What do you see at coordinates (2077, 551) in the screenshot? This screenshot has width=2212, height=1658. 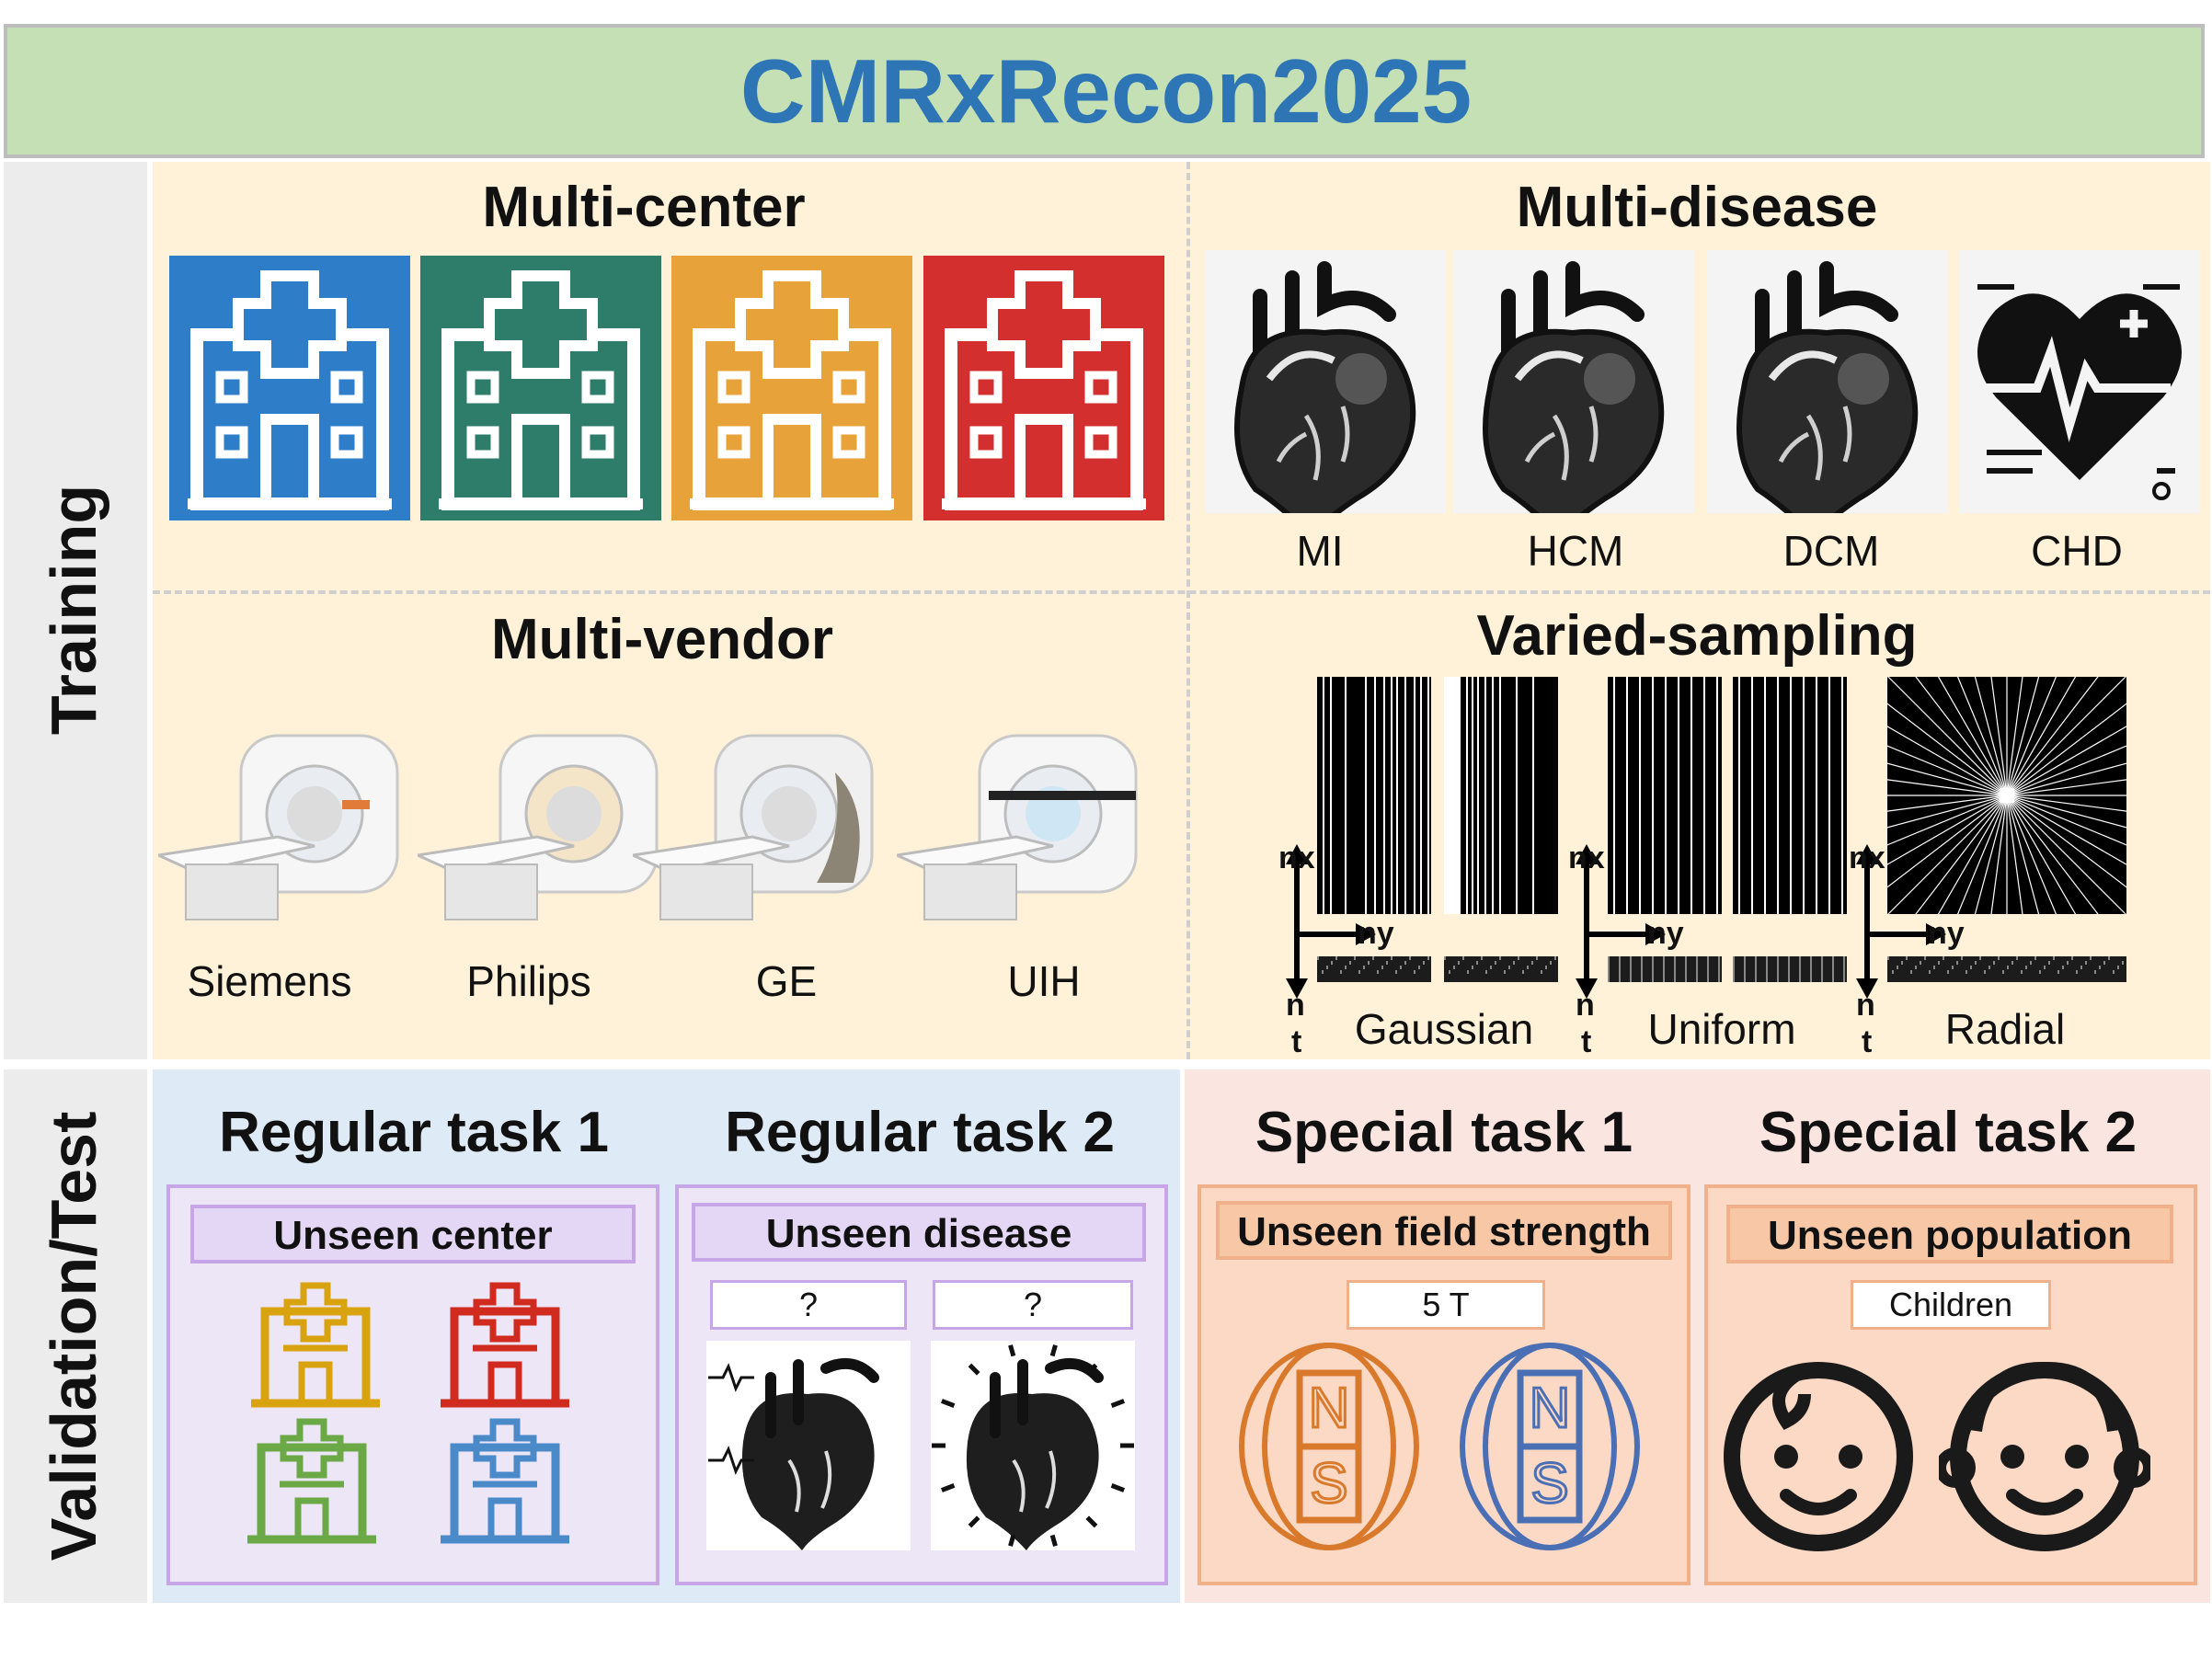 I see `disease-label-chd: CHD` at bounding box center [2077, 551].